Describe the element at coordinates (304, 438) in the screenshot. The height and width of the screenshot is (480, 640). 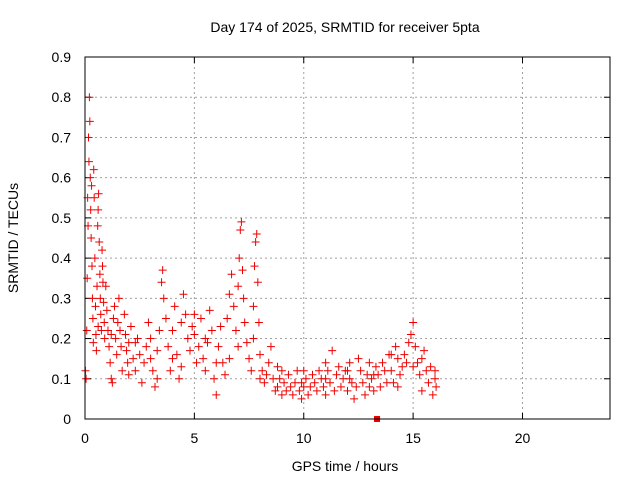
I see `x-tick-label: 10` at that location.